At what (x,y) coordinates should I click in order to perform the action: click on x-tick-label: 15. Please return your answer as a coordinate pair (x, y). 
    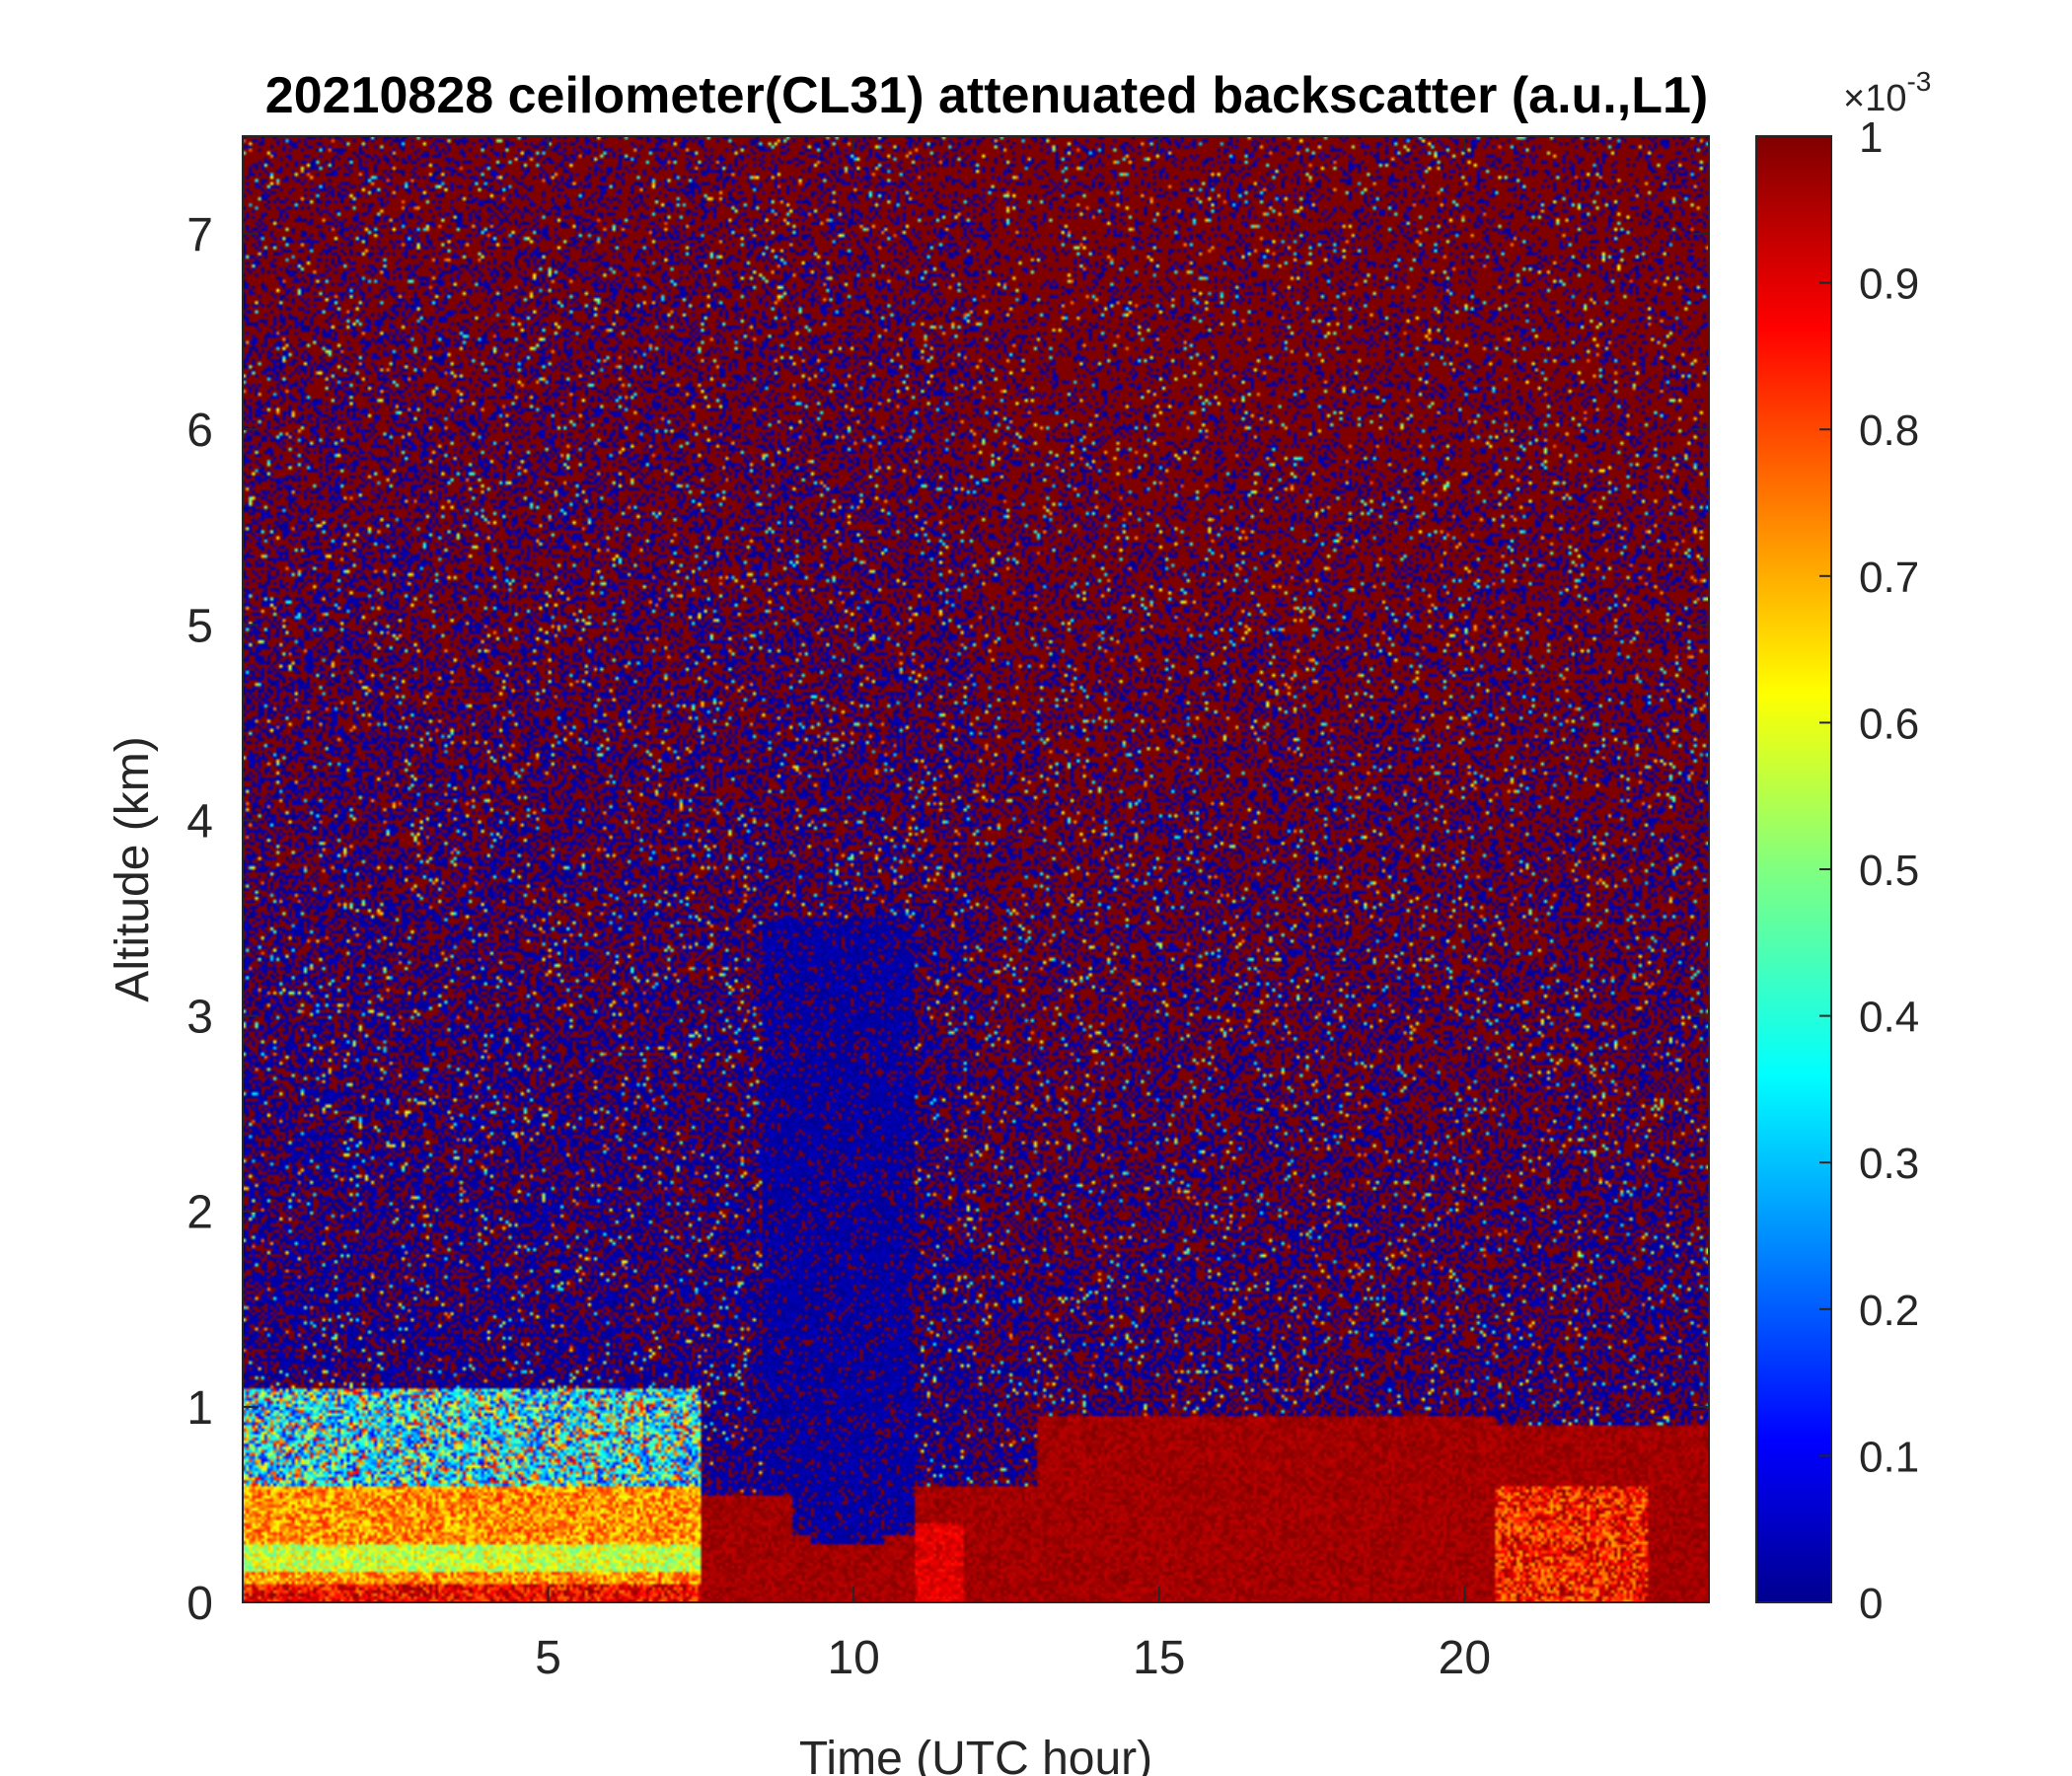
    Looking at the image, I should click on (1159, 1658).